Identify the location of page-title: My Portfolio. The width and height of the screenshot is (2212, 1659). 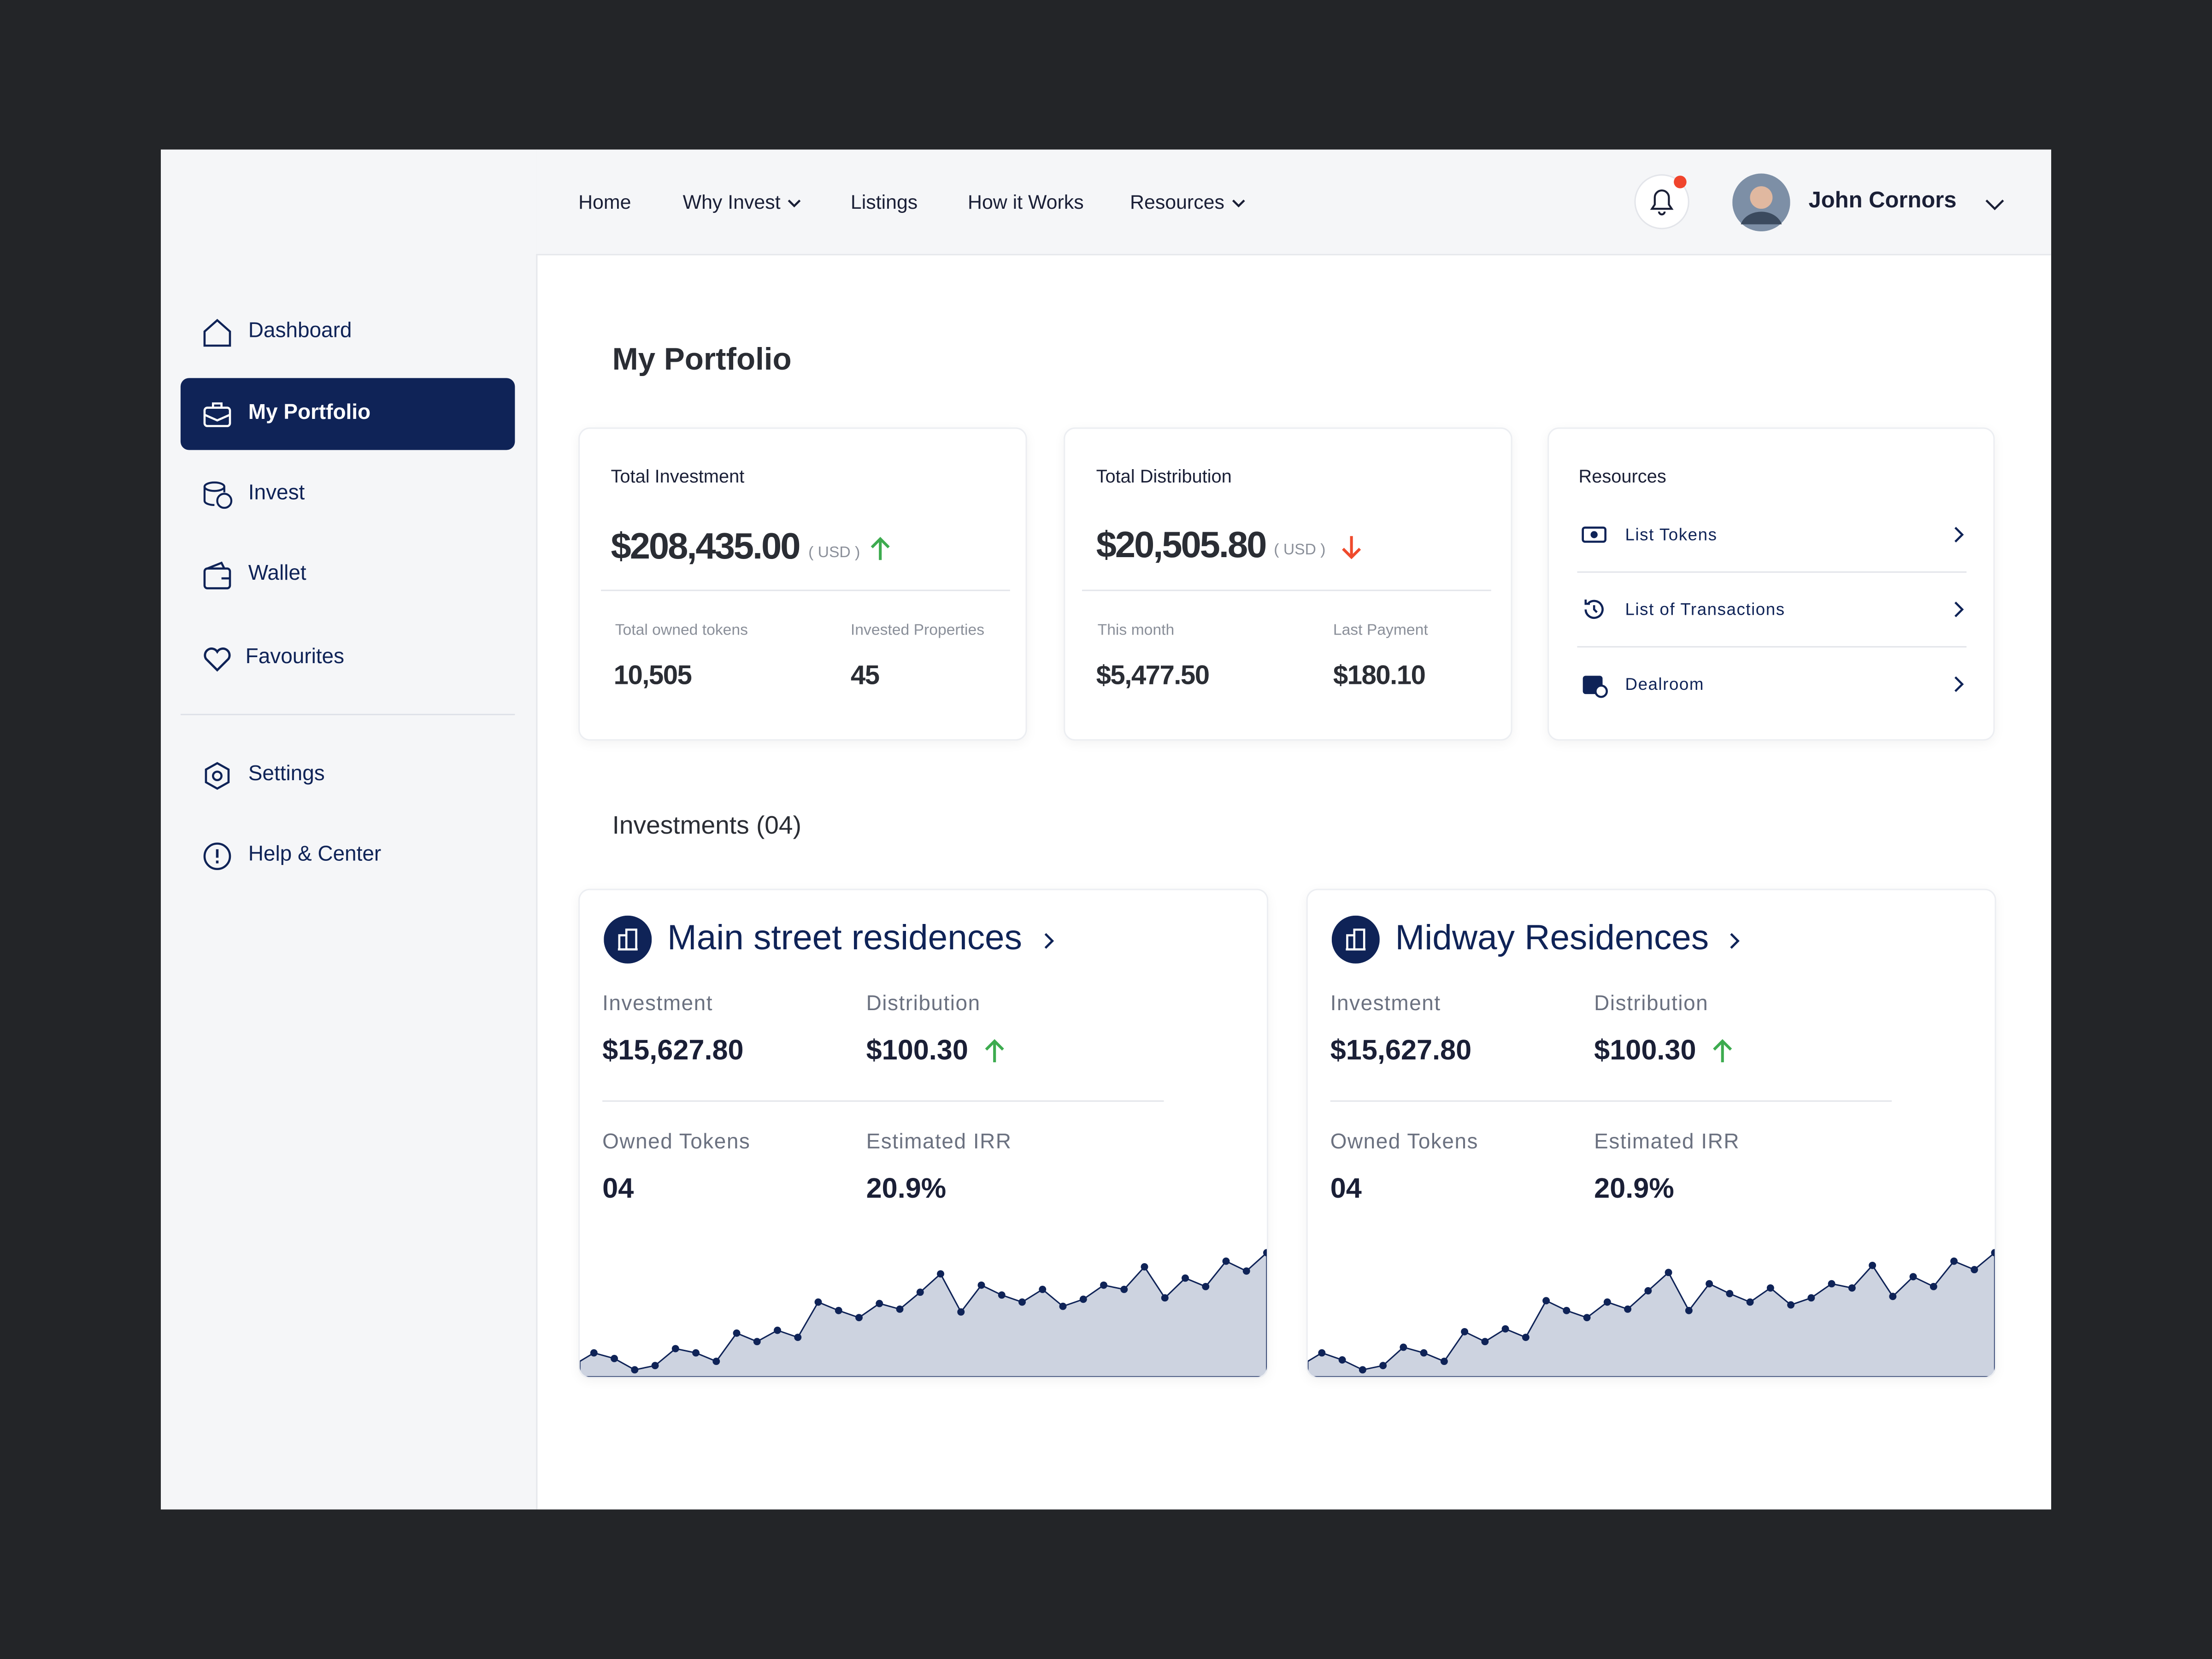
(702, 359).